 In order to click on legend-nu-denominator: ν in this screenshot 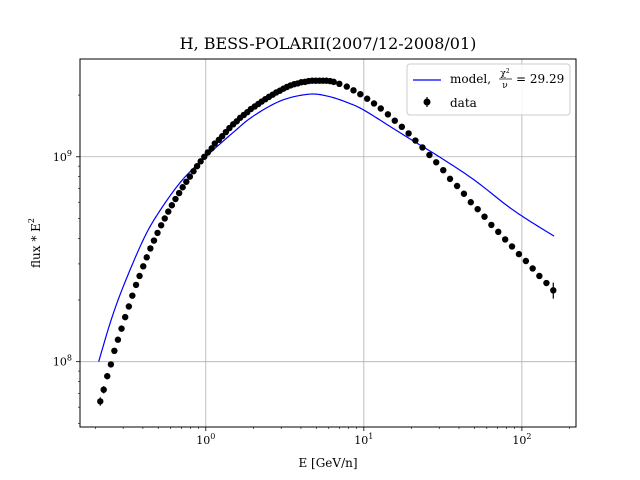, I will do `click(504, 86)`.